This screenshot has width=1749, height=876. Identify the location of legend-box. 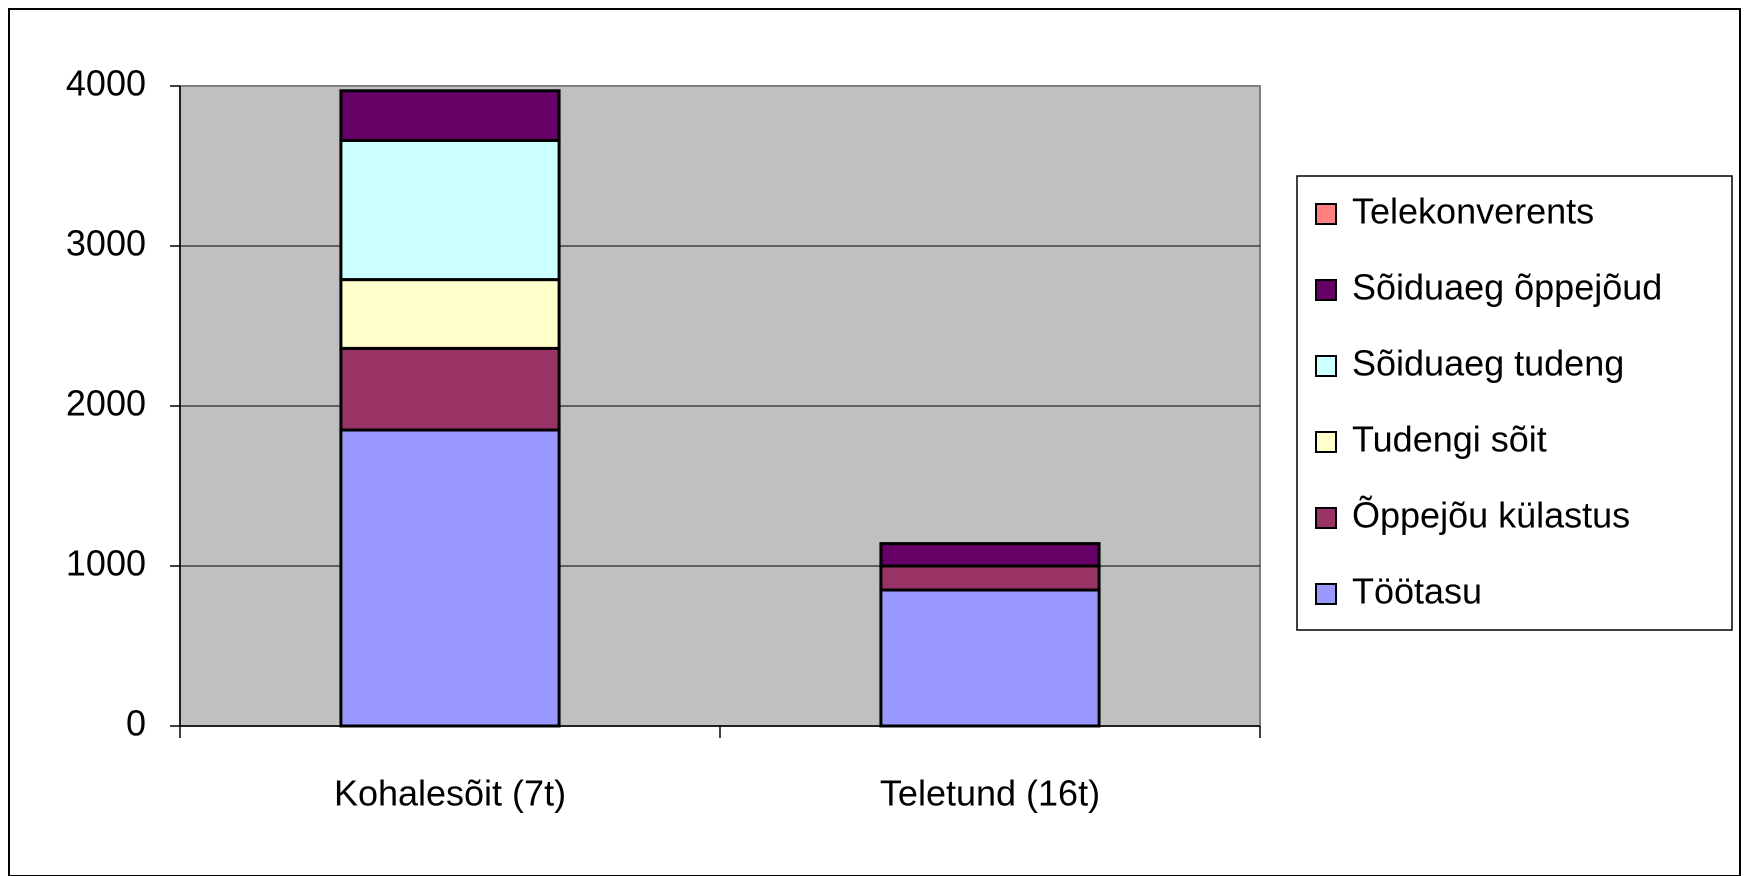
(1514, 403).